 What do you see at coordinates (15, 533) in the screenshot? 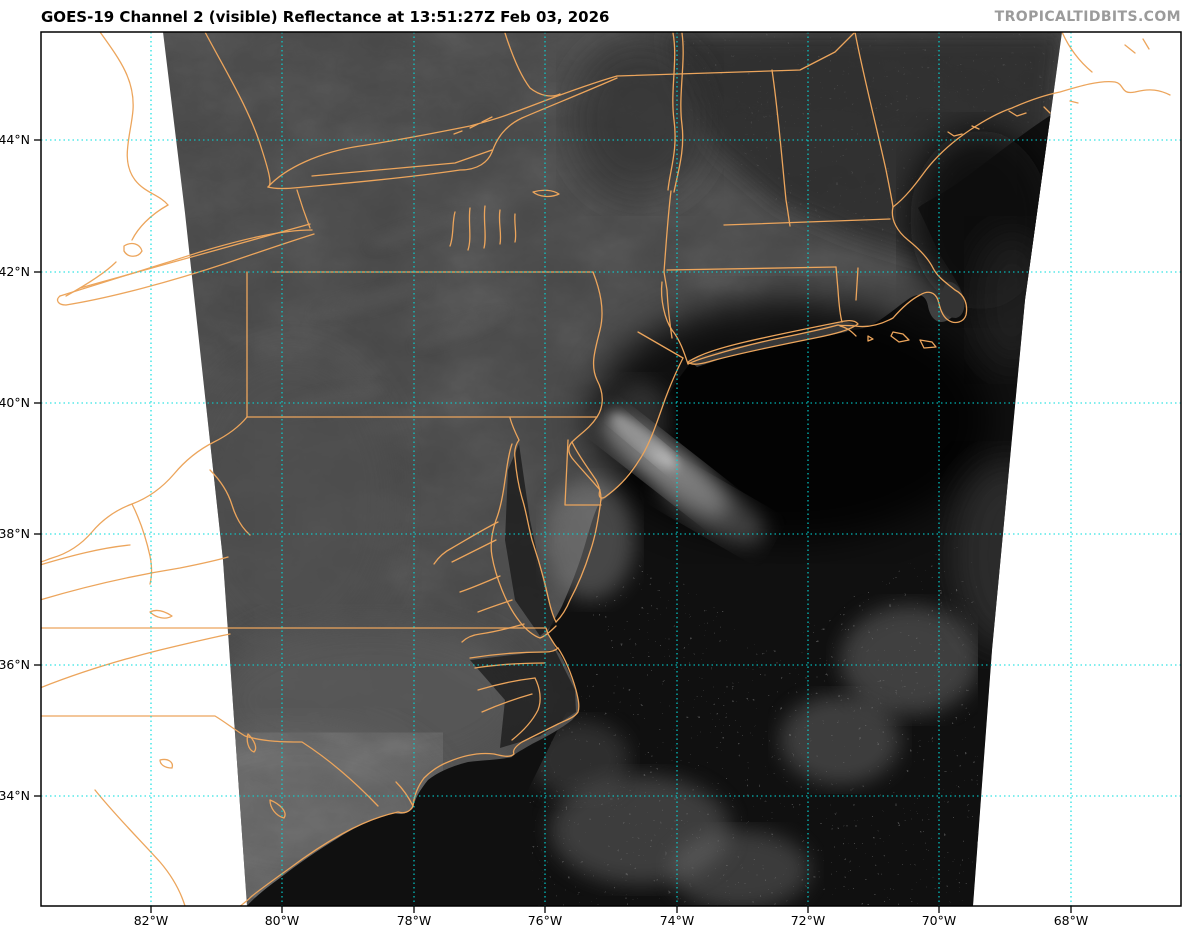
I see `lat-tick-label: 38°N` at bounding box center [15, 533].